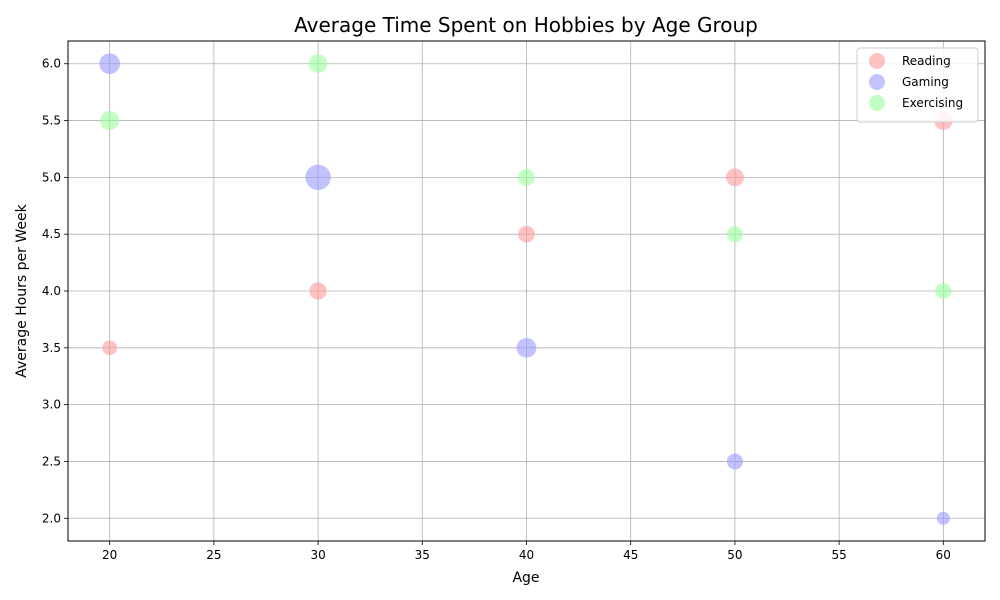 This screenshot has height=600, width=1000. What do you see at coordinates (213, 555) in the screenshot?
I see `x-tick-label: 25` at bounding box center [213, 555].